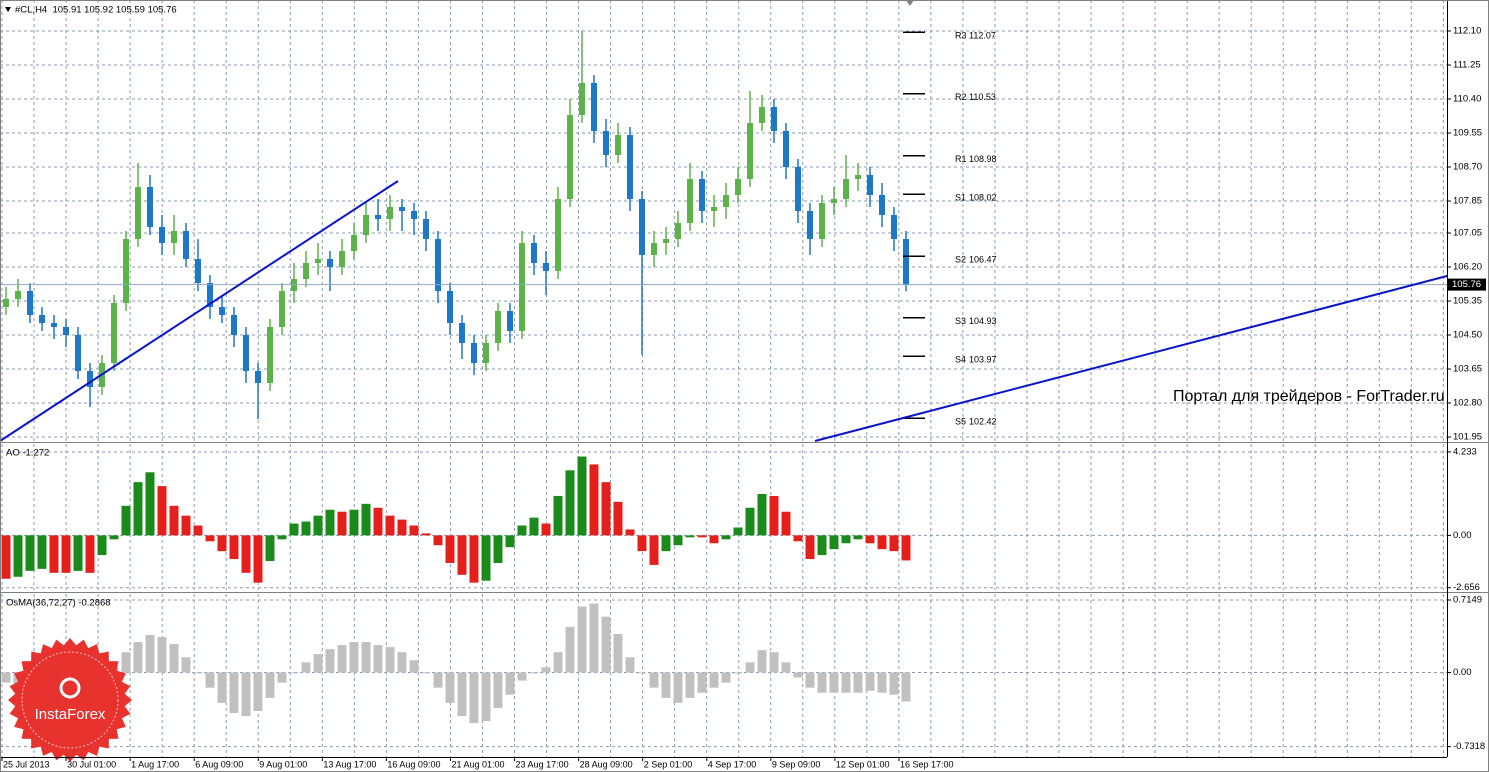  Describe the element at coordinates (927, 764) in the screenshot. I see `x-tick-label: 16 Sep 17:00` at that location.